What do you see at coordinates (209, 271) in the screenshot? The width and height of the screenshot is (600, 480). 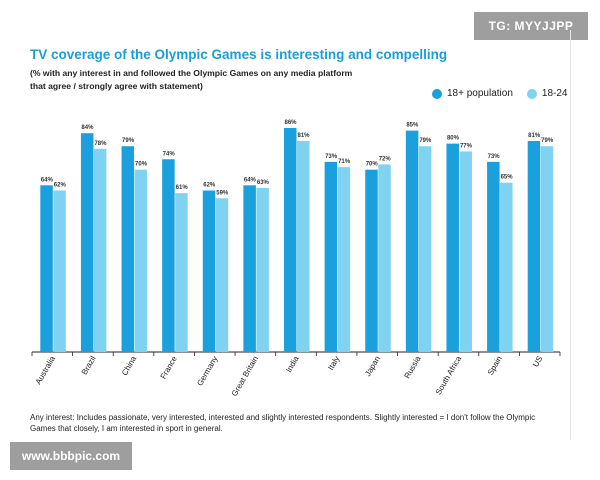 I see `bar-germany-18plus` at bounding box center [209, 271].